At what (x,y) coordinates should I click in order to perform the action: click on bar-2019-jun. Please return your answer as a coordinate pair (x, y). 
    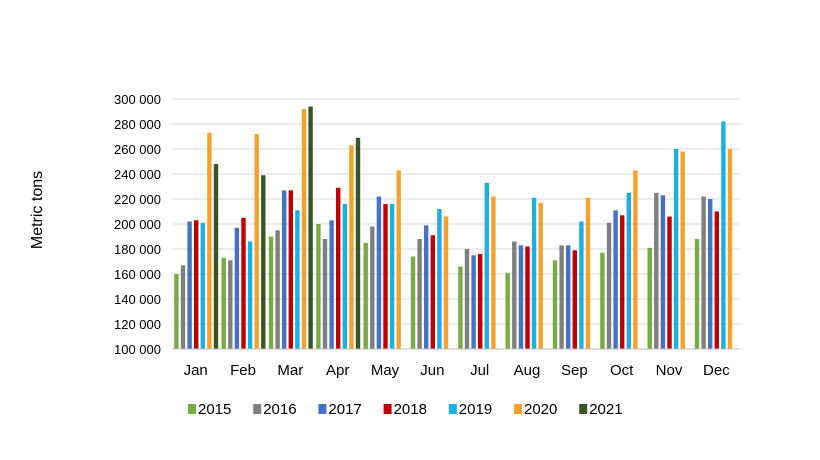
    Looking at the image, I should click on (439, 279).